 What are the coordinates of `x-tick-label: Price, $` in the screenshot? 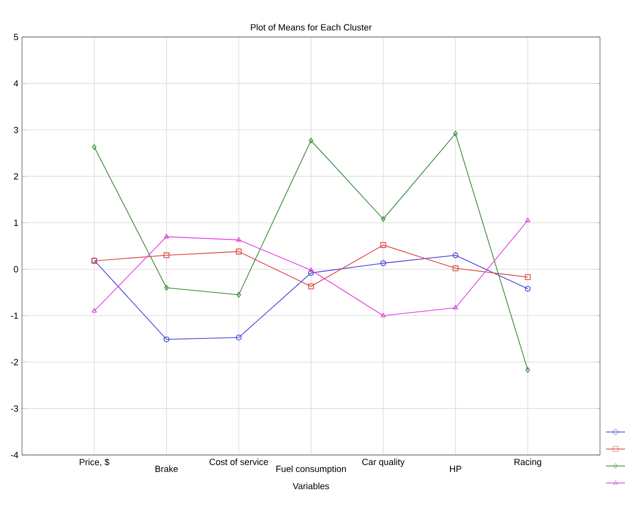 It's located at (95, 462).